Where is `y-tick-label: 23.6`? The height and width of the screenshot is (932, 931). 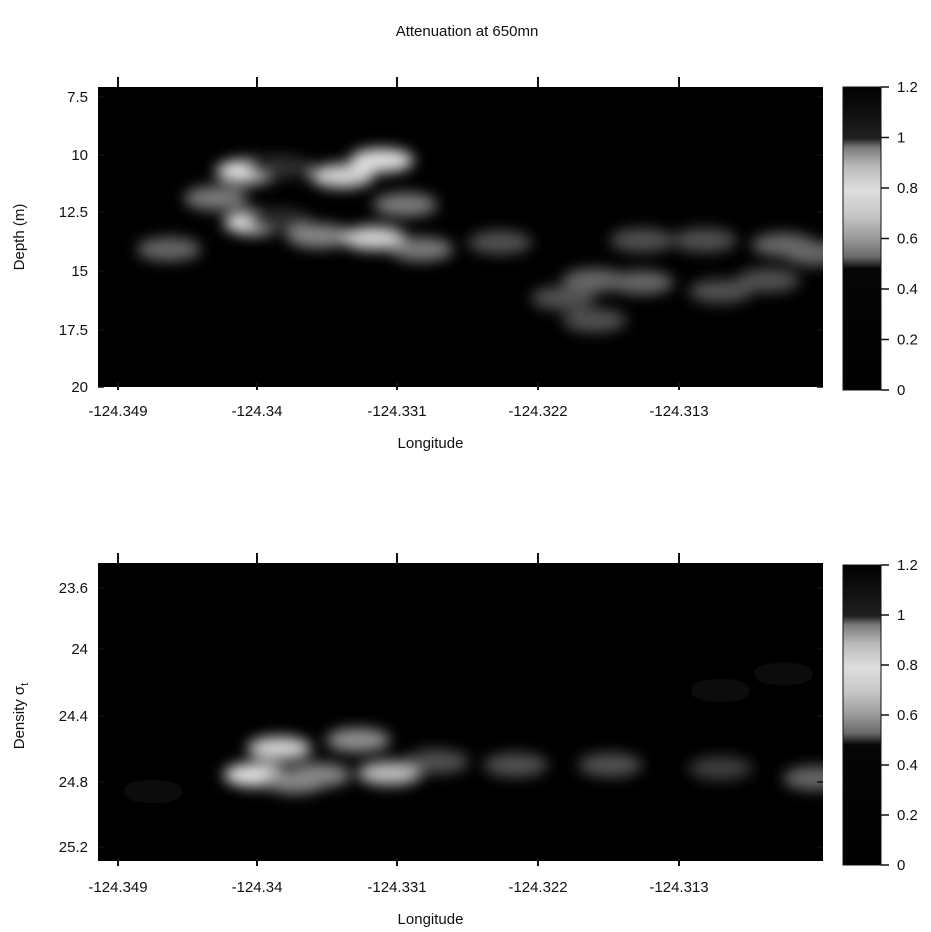
y-tick-label: 23.6 is located at coordinates (73, 588).